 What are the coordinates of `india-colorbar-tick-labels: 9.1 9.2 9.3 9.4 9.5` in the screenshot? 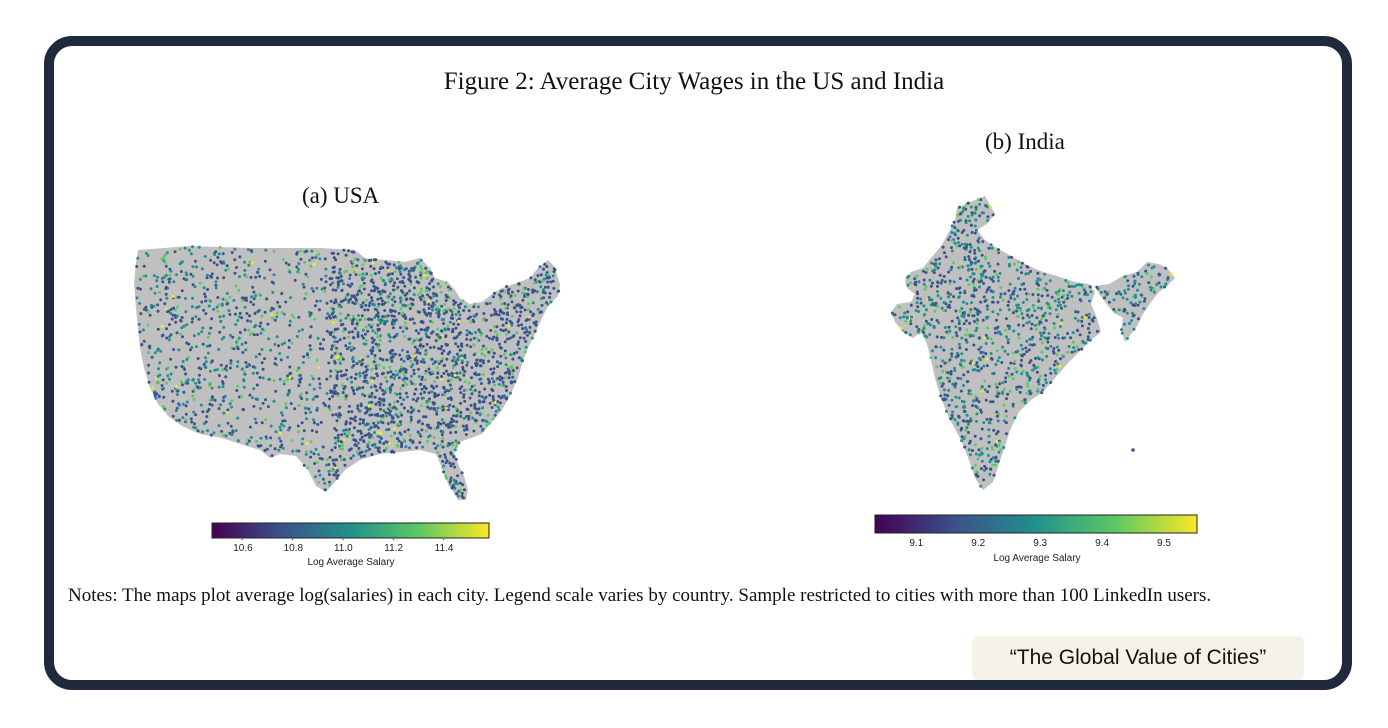 It's located at (1037, 545).